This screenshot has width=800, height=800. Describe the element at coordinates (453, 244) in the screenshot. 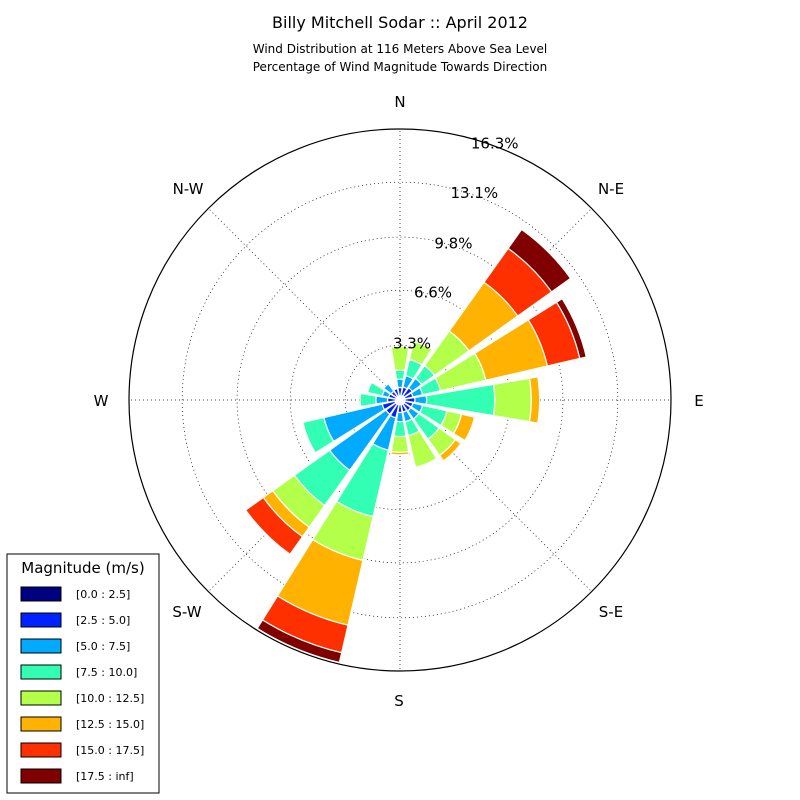

I see `ring-label: 9.8%` at that location.